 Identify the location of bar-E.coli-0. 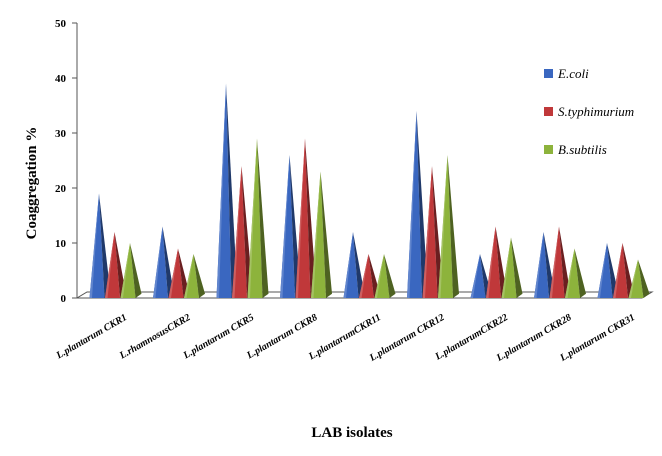
(100, 245).